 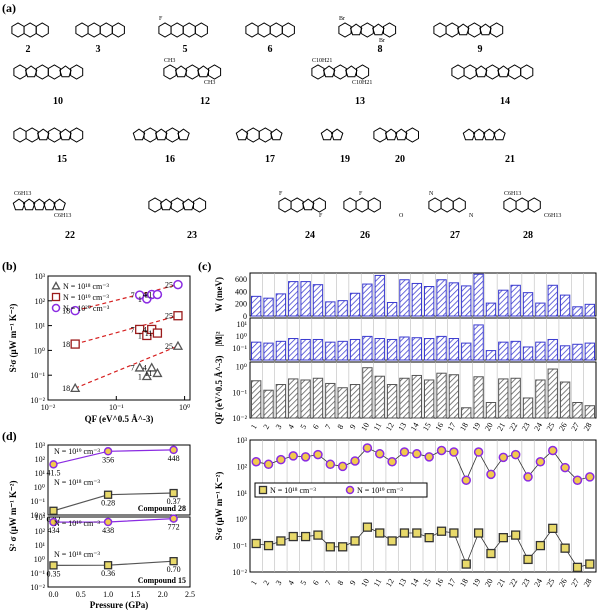 I want to click on y-axis-label: S²σ (μW m⁻¹ K⁻²), so click(x=219, y=506).